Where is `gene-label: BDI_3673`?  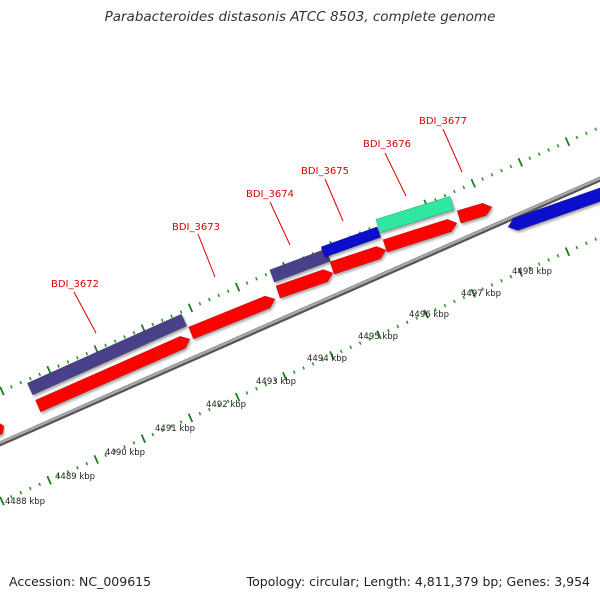 gene-label: BDI_3673 is located at coordinates (196, 227).